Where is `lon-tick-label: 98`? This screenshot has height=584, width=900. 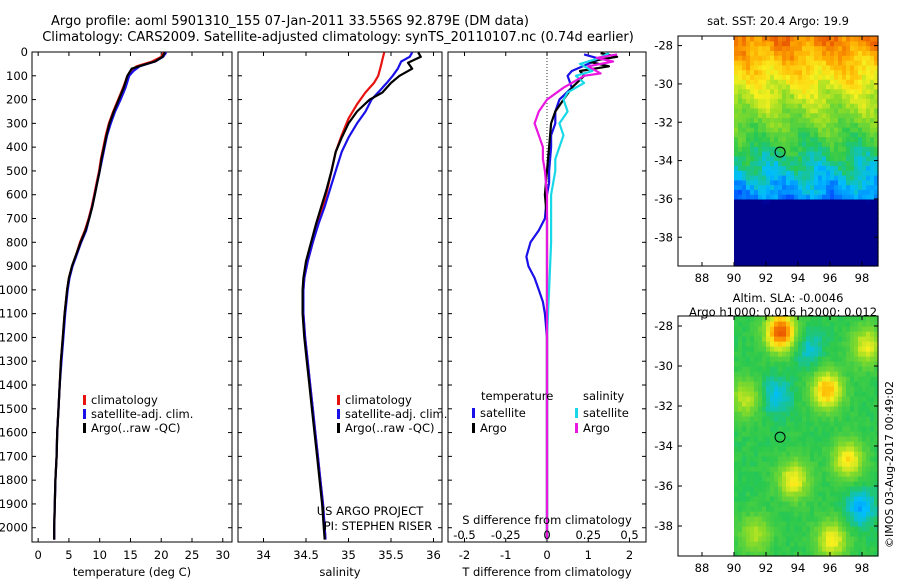 lon-tick-label: 98 is located at coordinates (862, 568).